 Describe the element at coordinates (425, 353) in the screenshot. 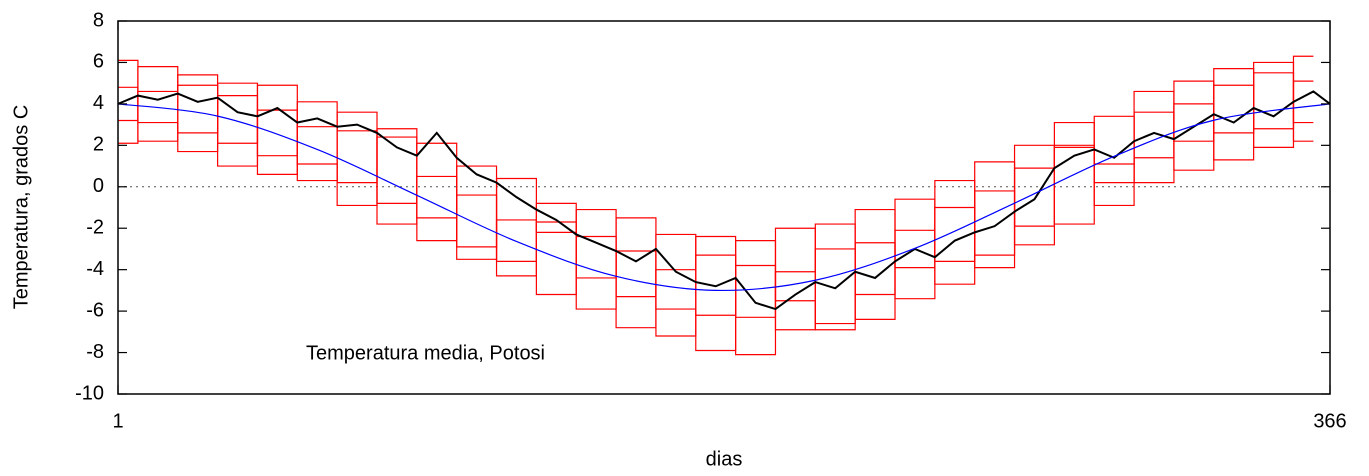

I see `annotation: Temperatura media, Potosi` at that location.